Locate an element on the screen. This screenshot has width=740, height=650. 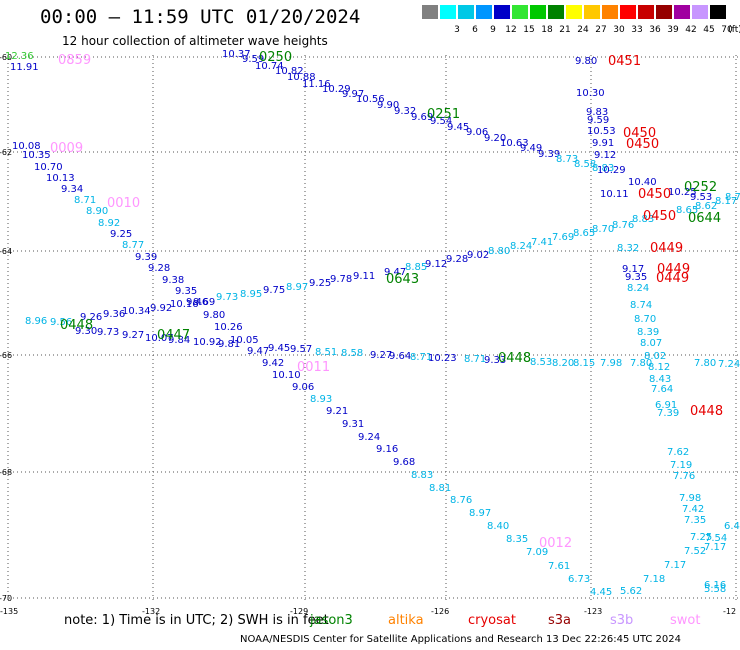
satellite-label: jason3 is located at coordinates (331, 620).